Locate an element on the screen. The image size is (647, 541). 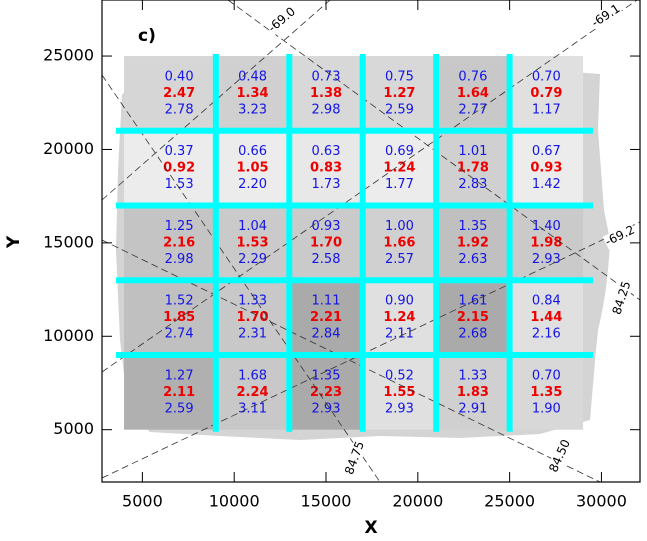
contour-label: 84.25 is located at coordinates (622, 297).